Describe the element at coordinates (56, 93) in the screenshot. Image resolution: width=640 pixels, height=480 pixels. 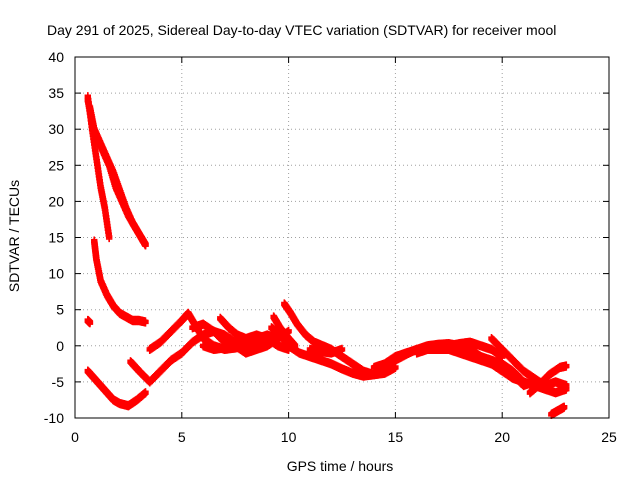
I see `y-tick-label: 35` at that location.